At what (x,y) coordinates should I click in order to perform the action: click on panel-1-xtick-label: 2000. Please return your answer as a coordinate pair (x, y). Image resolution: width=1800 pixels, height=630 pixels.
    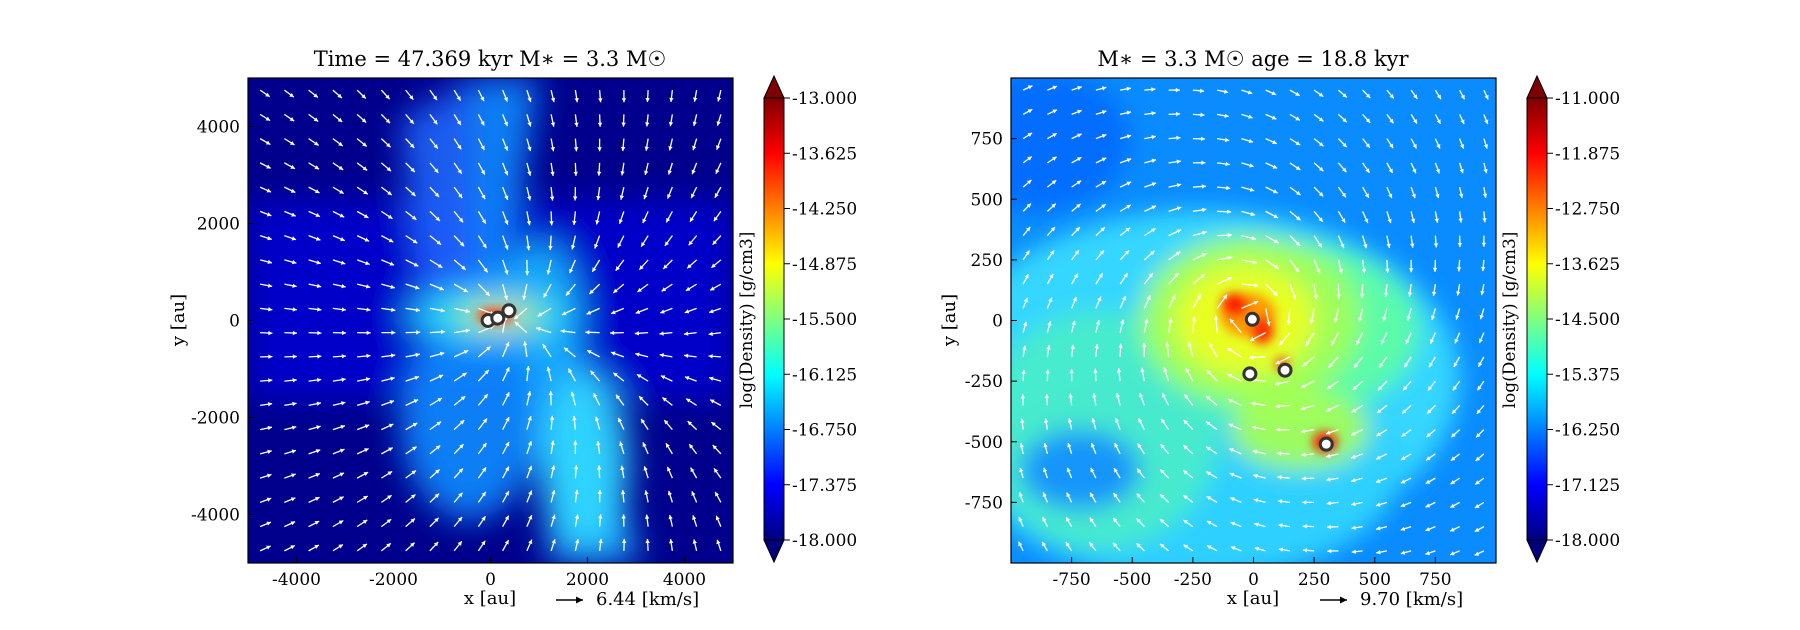
    Looking at the image, I should click on (587, 580).